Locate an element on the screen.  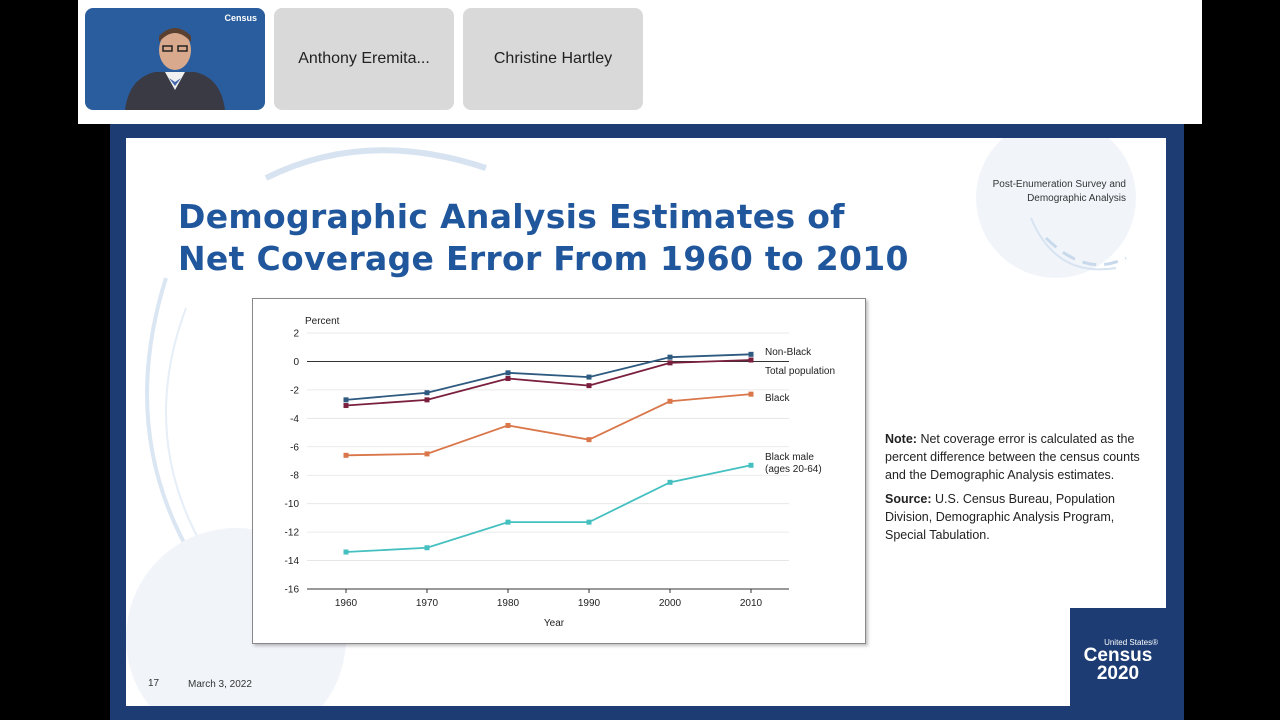
y-tick-label: -14 is located at coordinates (292, 561).